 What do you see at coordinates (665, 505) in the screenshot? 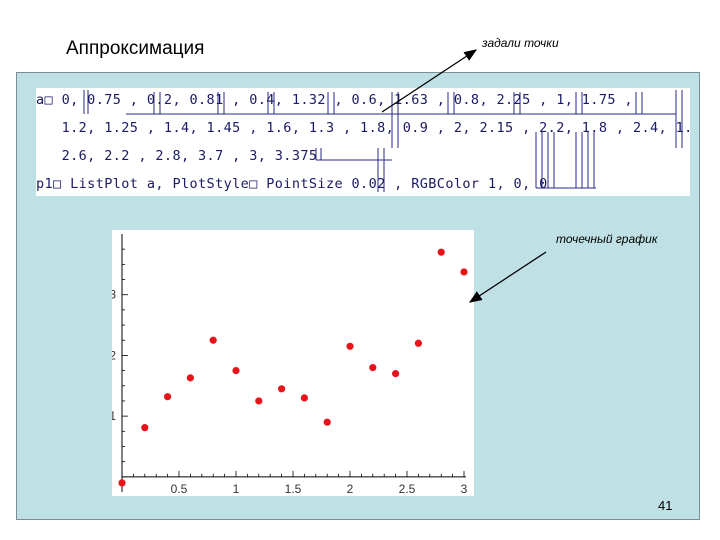
I see `page-number: 41` at bounding box center [665, 505].